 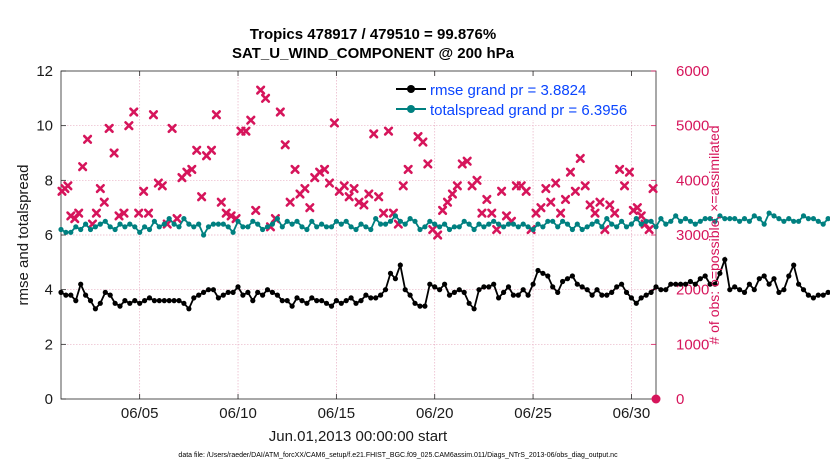 I want to click on y-axis-right-label: # of obs: o=possible; ×=assimilated, so click(x=714, y=234).